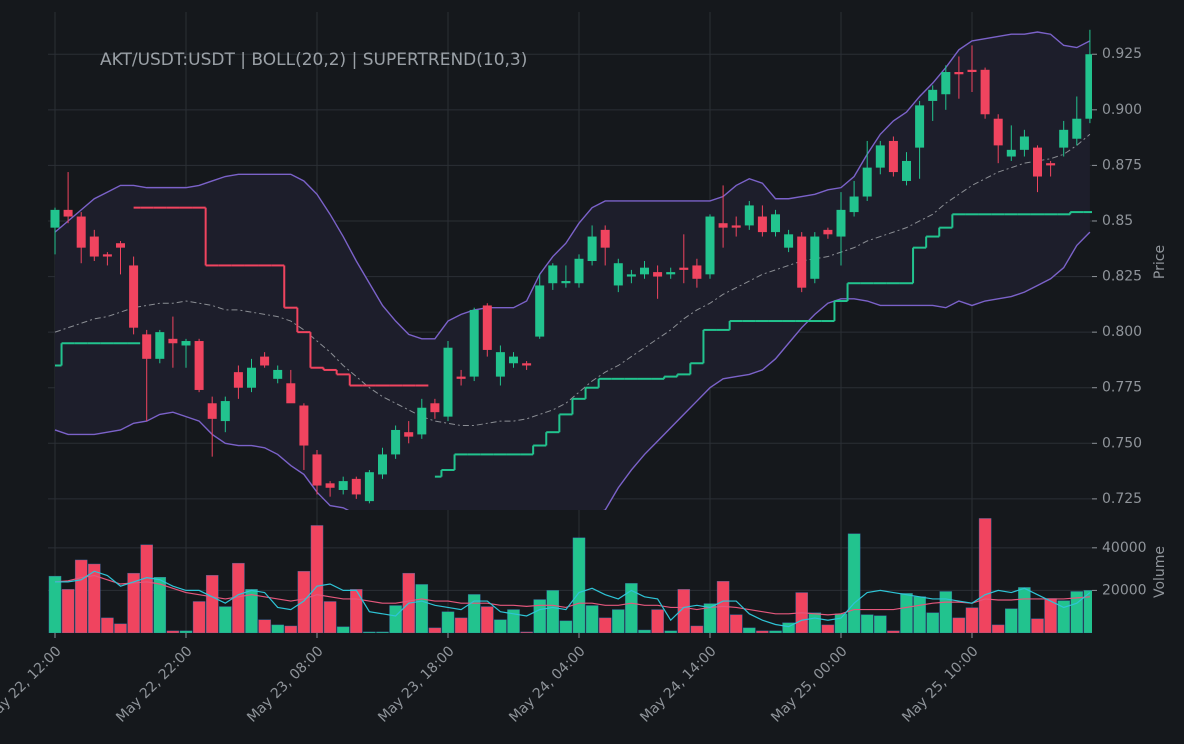  Describe the element at coordinates (1122, 110) in the screenshot. I see `y-tick-label: 0.900` at that location.